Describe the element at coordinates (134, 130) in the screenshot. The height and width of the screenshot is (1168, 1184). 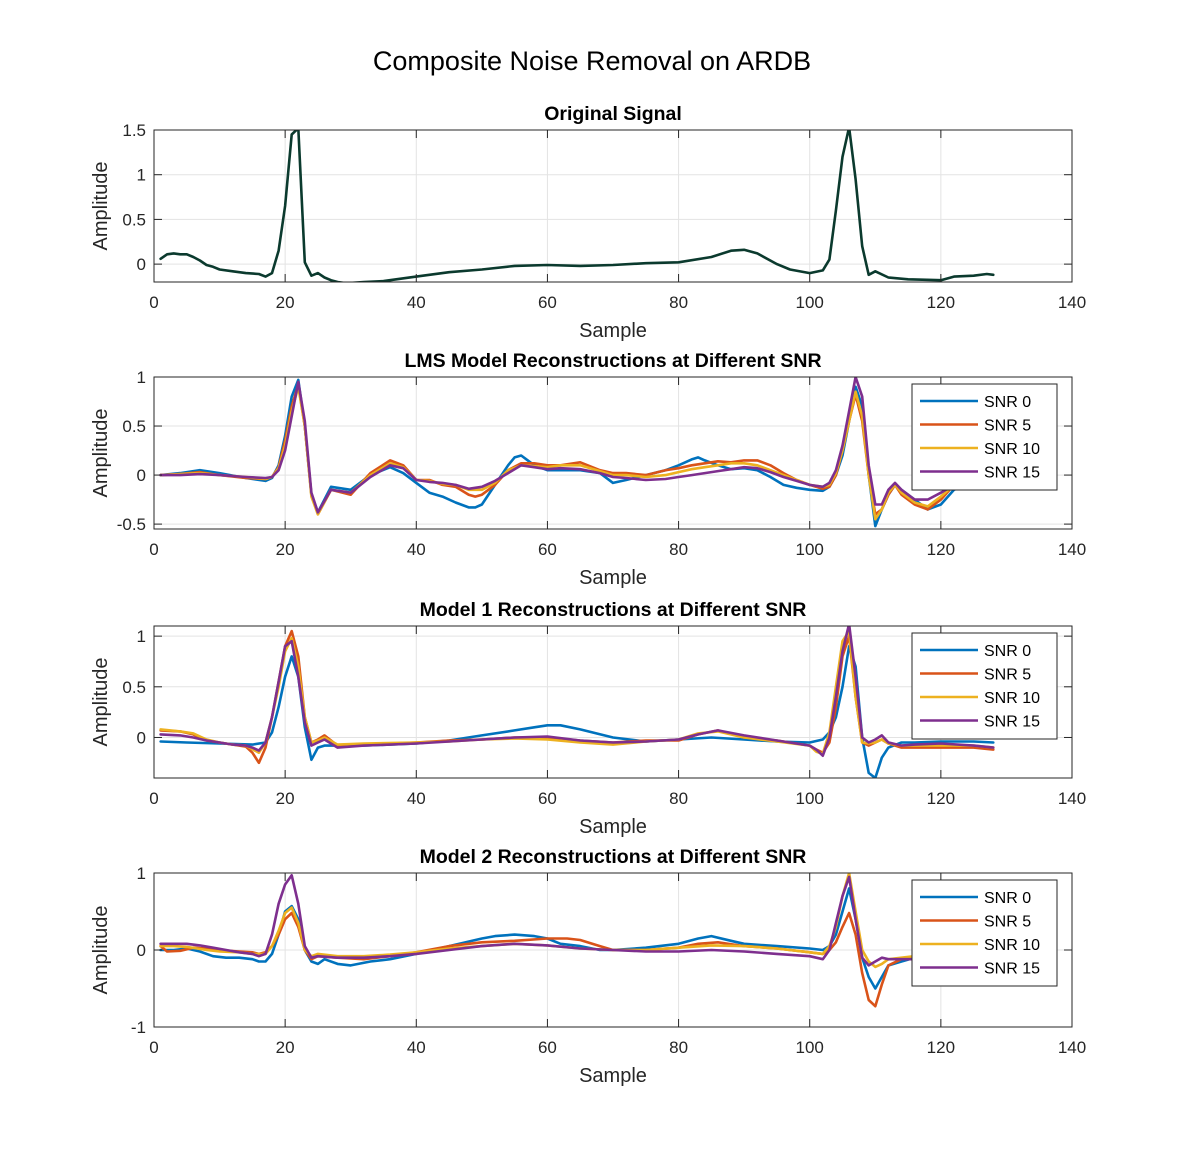
I see `y-tick-label: 1.5` at that location.